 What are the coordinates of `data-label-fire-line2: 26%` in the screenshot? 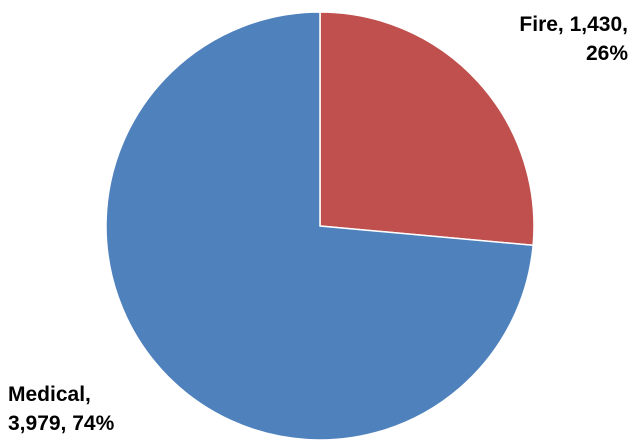 It's located at (606, 53).